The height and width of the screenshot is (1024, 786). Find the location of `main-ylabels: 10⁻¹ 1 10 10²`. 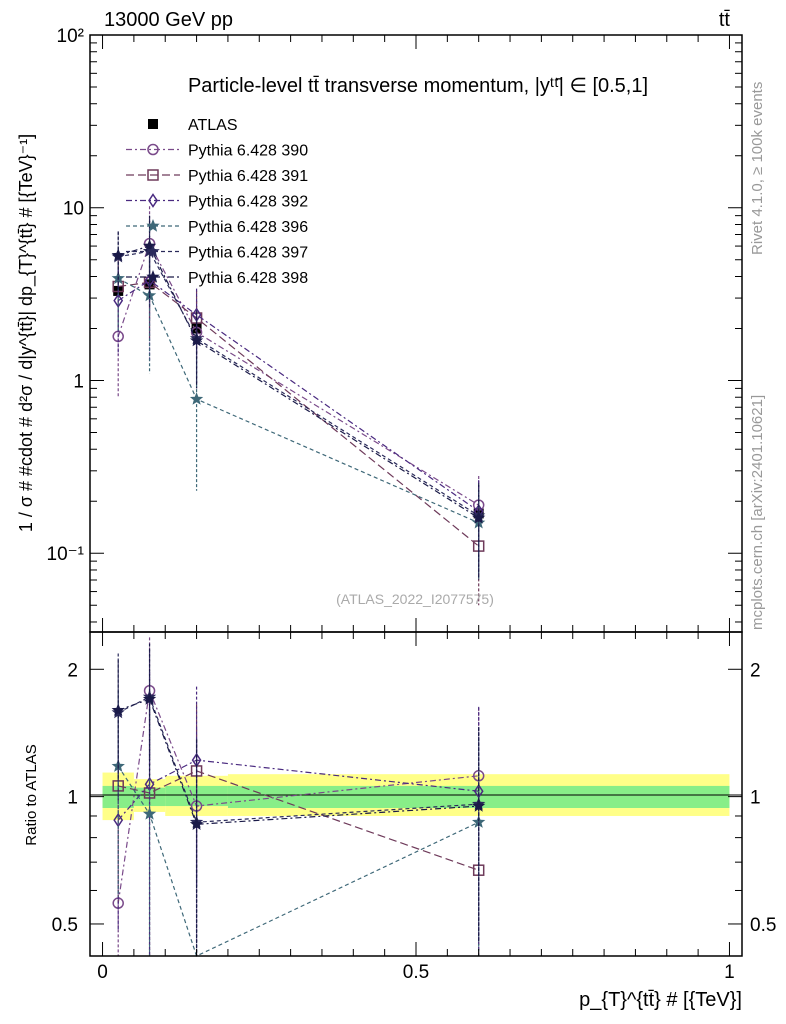

main-ylabels: 10⁻¹ 1 10 10² is located at coordinates (66, 295).